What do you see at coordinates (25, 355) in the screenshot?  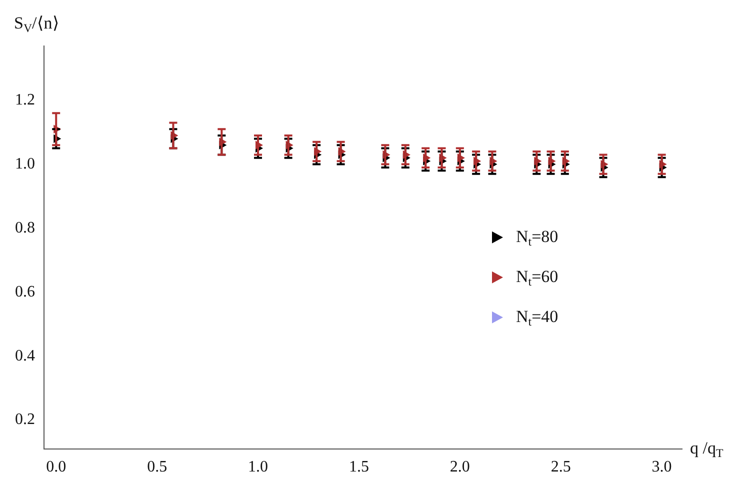 I see `y-tick-label: 0.4` at bounding box center [25, 355].